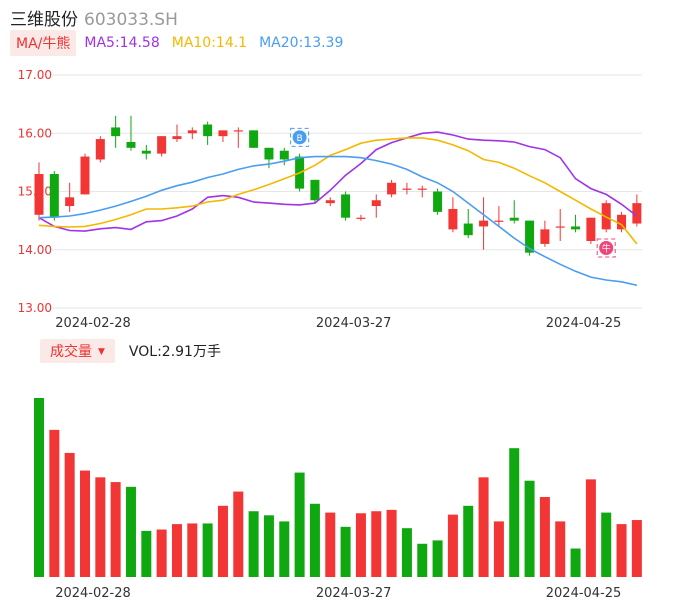 The image size is (686, 606). What do you see at coordinates (584, 323) in the screenshot?
I see `price-axis-date-label: 2024-04-25` at bounding box center [584, 323].